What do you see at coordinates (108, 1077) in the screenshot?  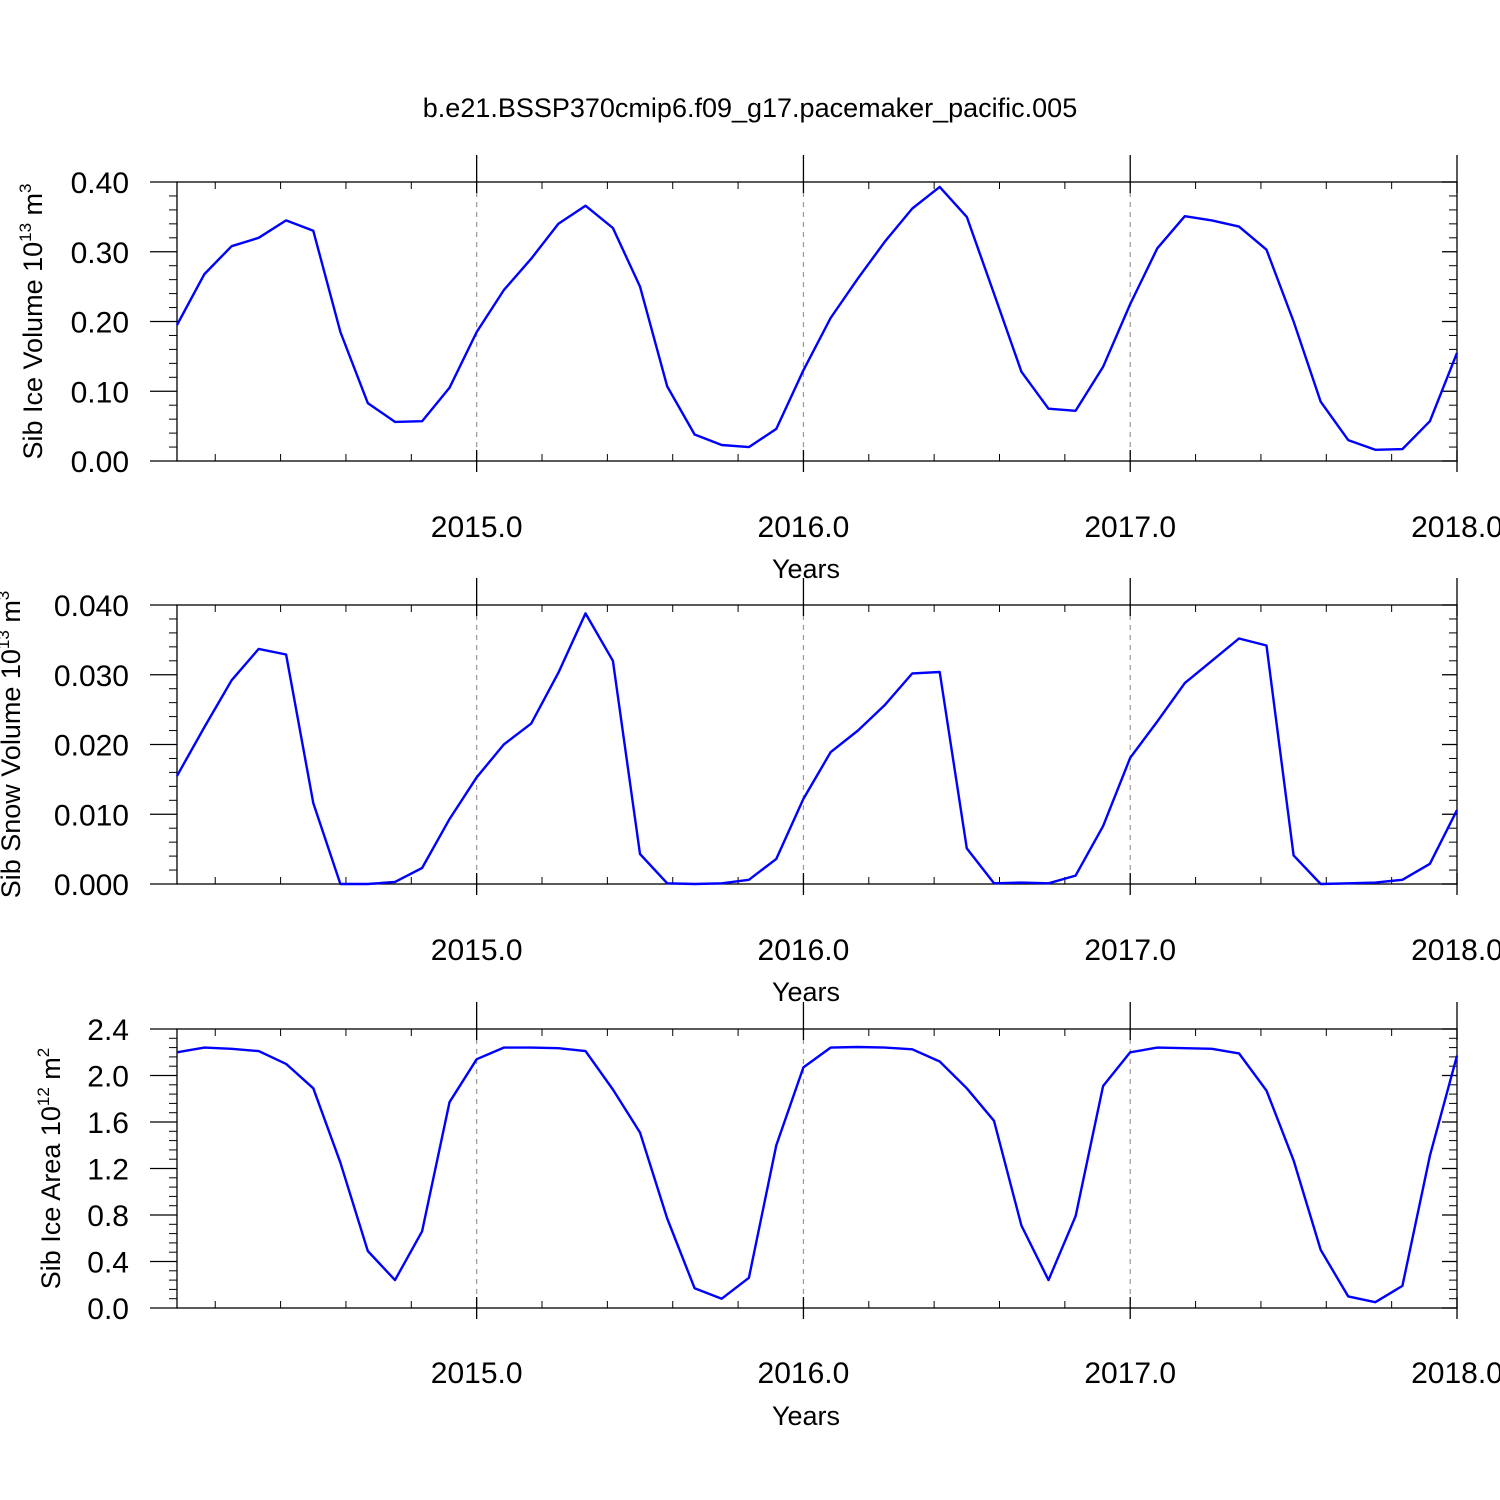 I see `y-tick-label: 2.0` at bounding box center [108, 1077].